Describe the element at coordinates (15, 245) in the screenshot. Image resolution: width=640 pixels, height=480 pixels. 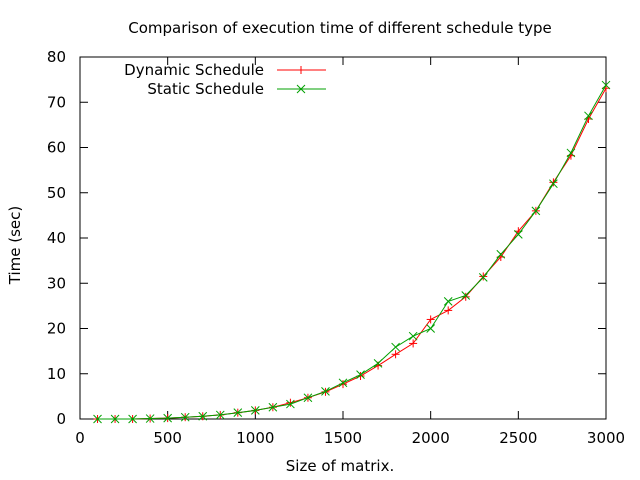
I see `y-axis-label: Time (sec)` at that location.